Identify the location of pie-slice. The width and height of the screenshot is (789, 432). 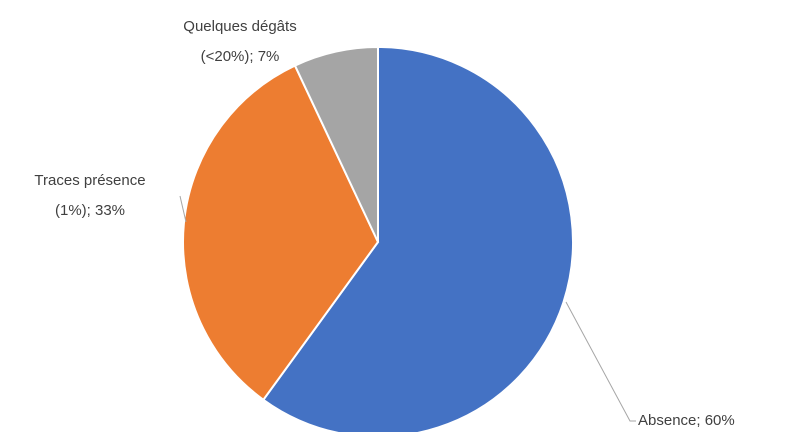
(336, 144).